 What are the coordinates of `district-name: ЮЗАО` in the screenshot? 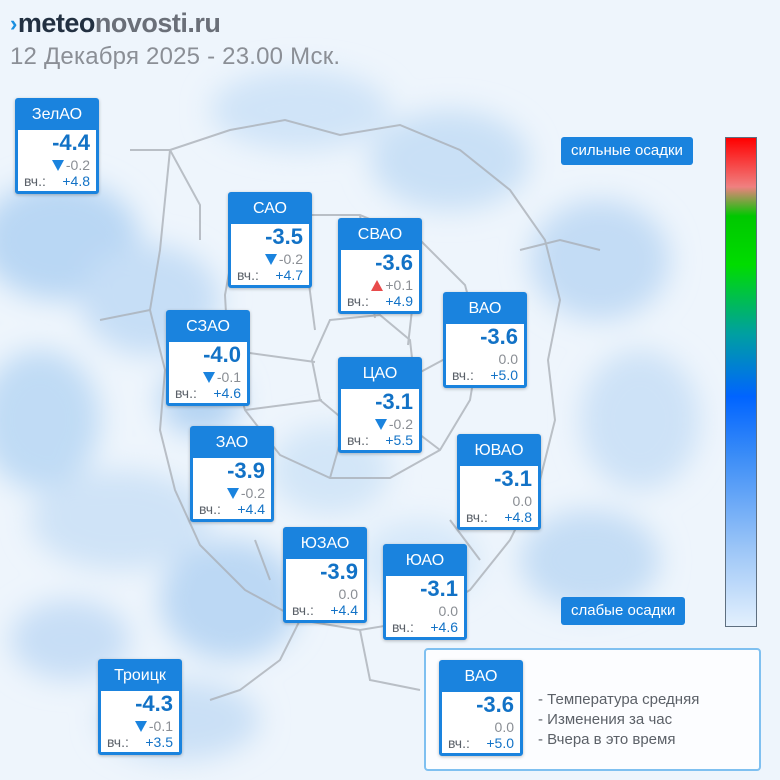 It's located at (325, 544).